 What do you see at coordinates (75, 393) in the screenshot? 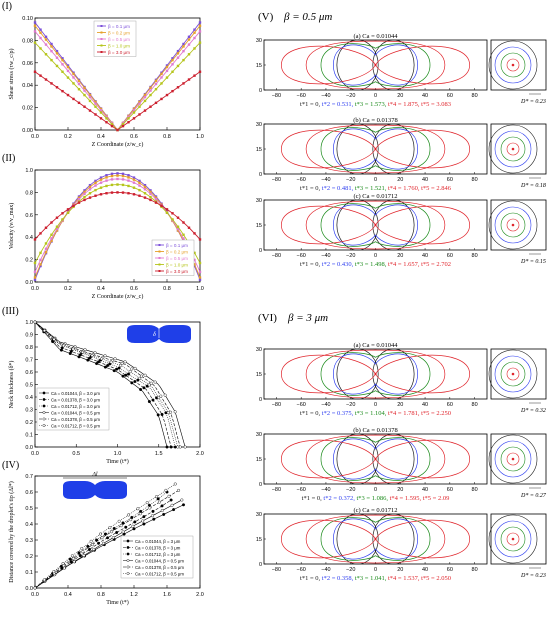
I see `legend-label: Ca = 0.01044, β = 3.0 μm` at bounding box center [75, 393].